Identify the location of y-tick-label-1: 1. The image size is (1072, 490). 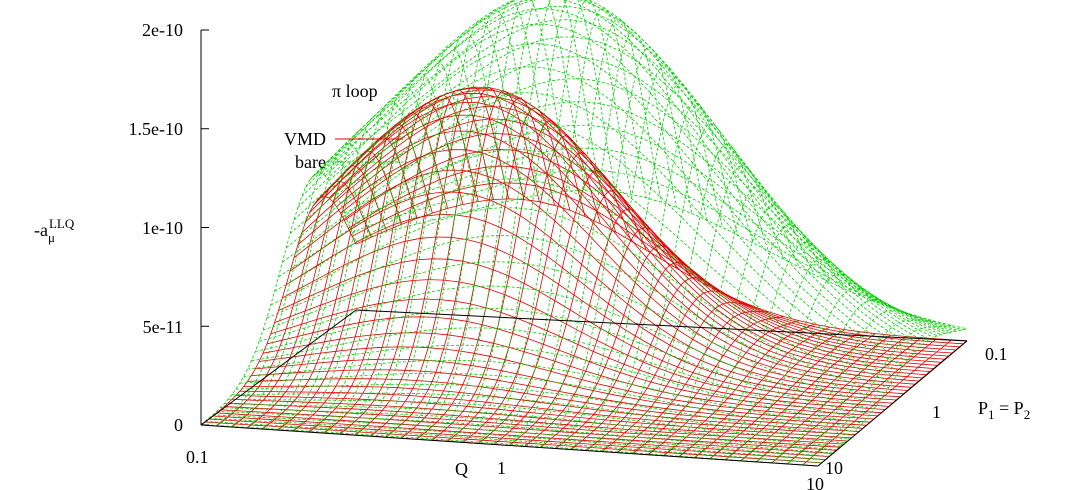
(936, 412).